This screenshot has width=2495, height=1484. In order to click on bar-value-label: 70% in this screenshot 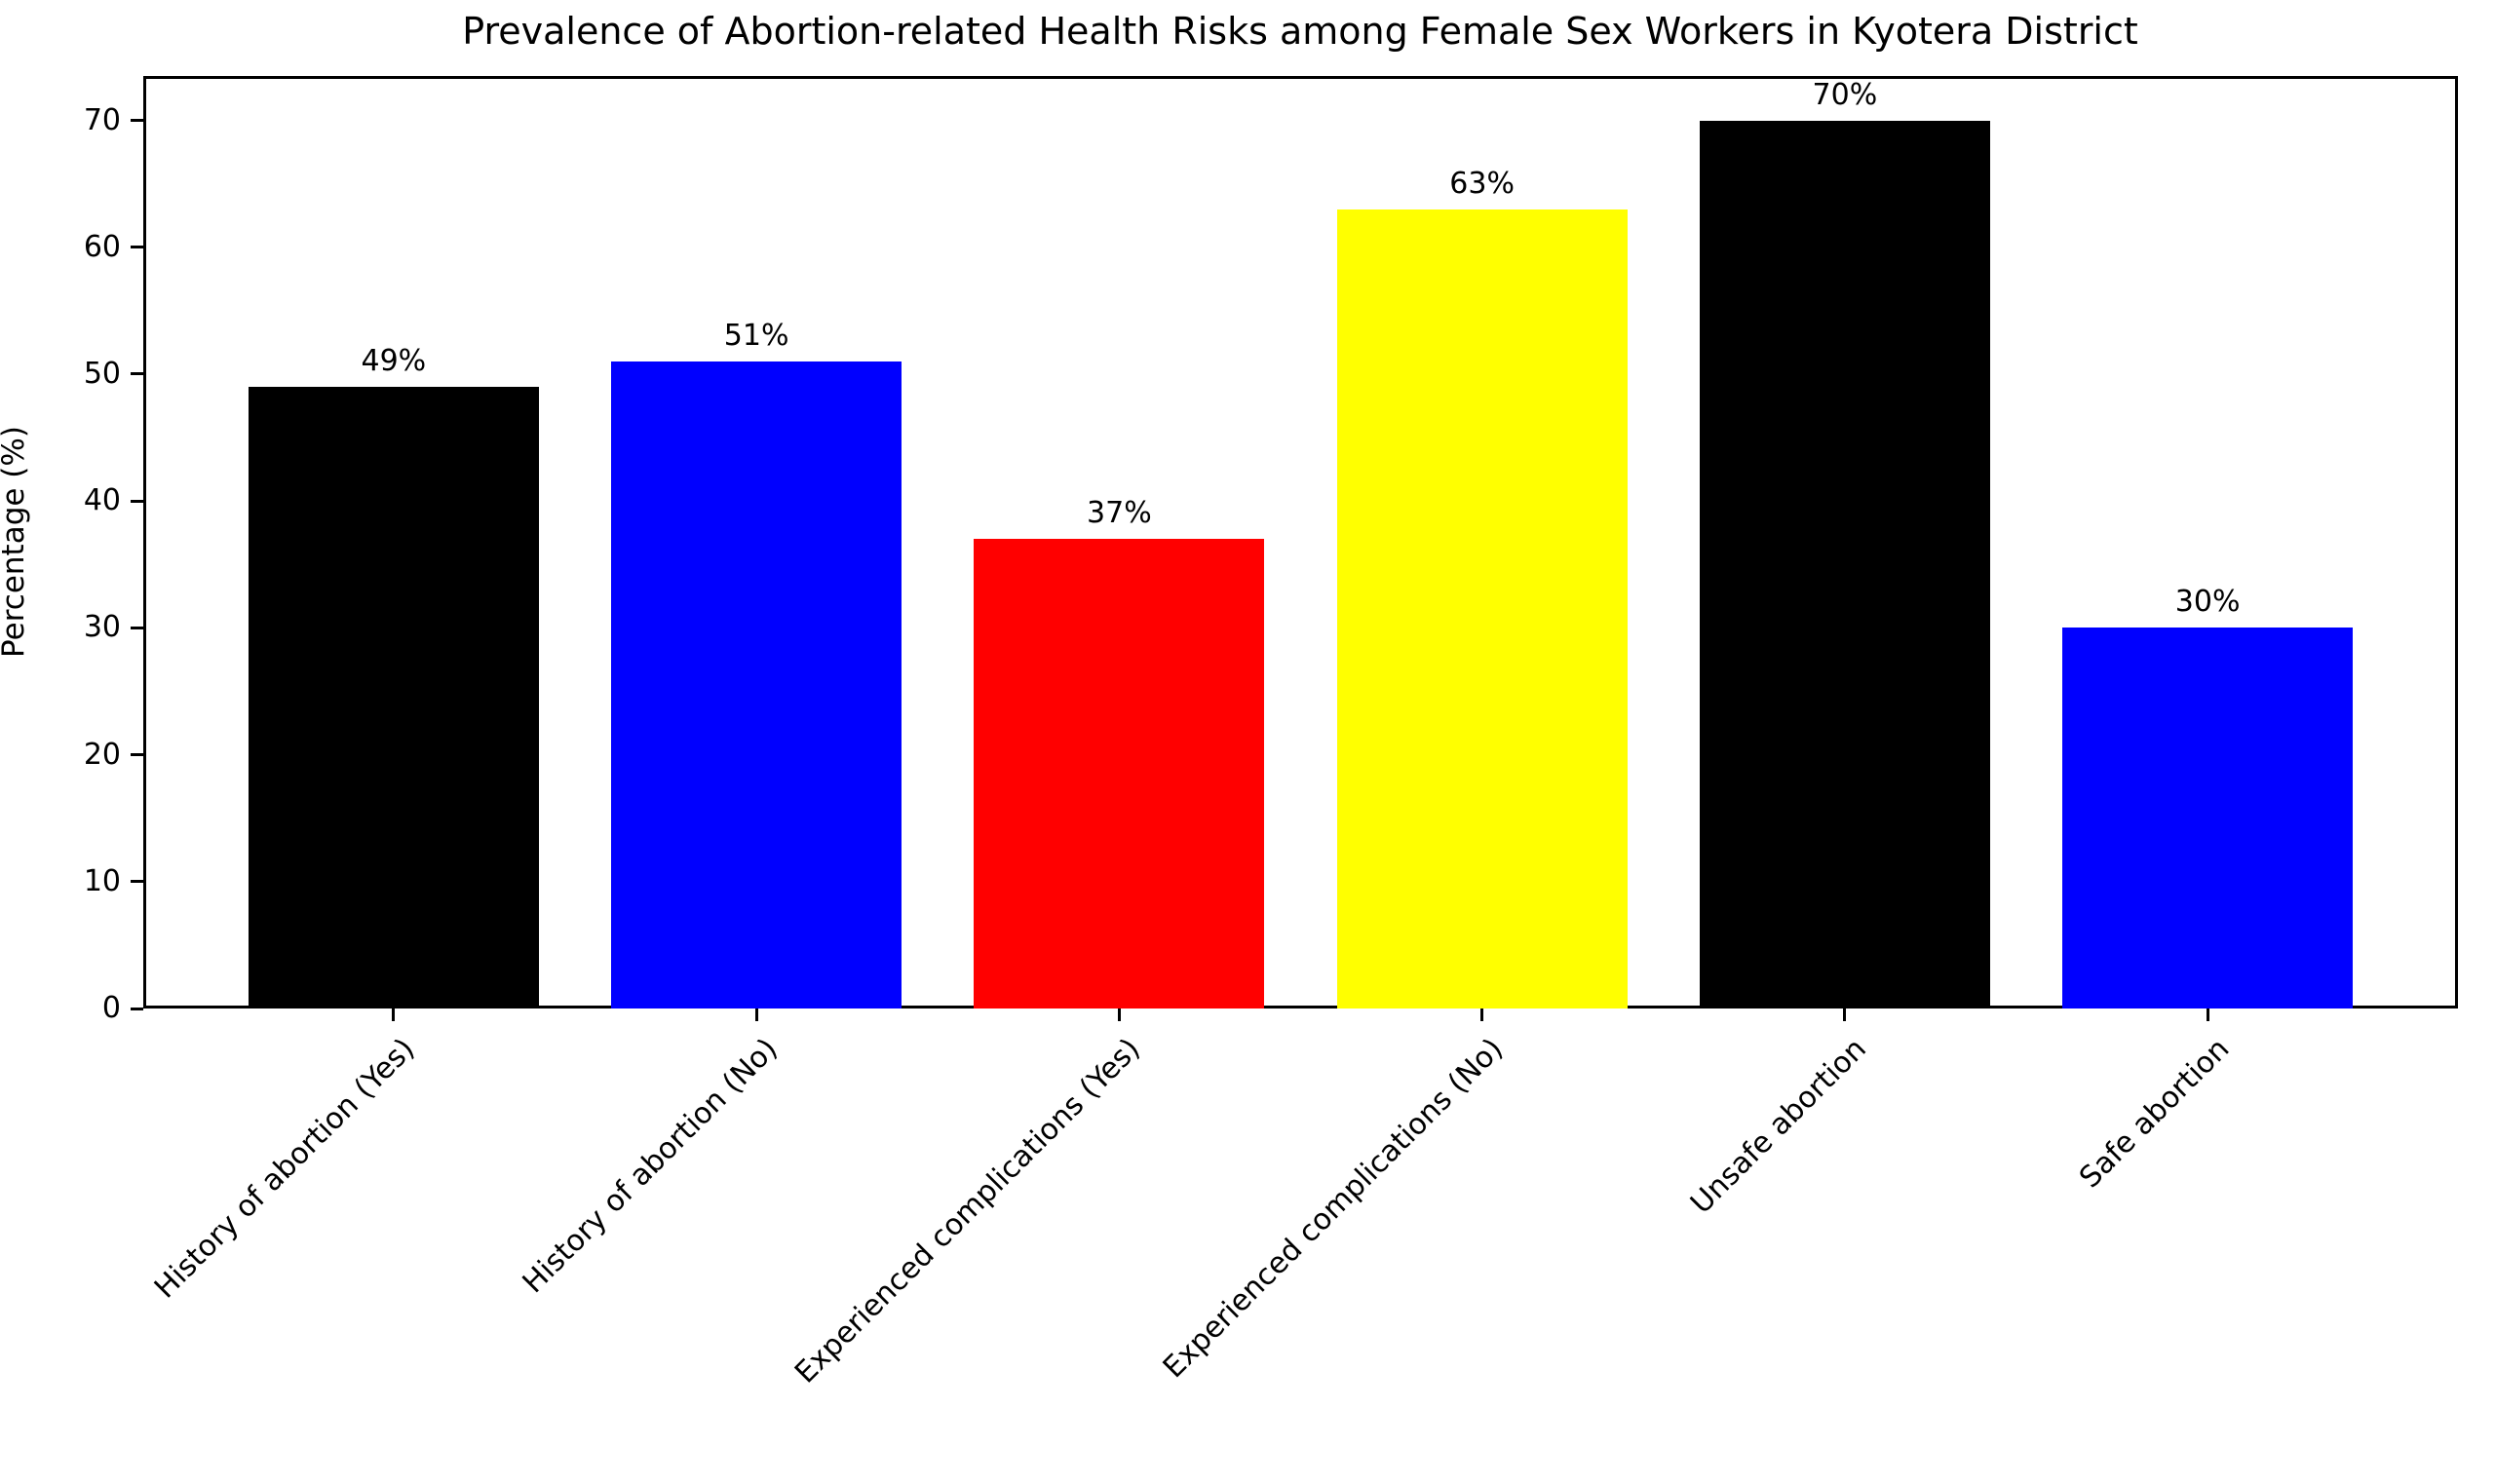, I will do `click(1845, 94)`.